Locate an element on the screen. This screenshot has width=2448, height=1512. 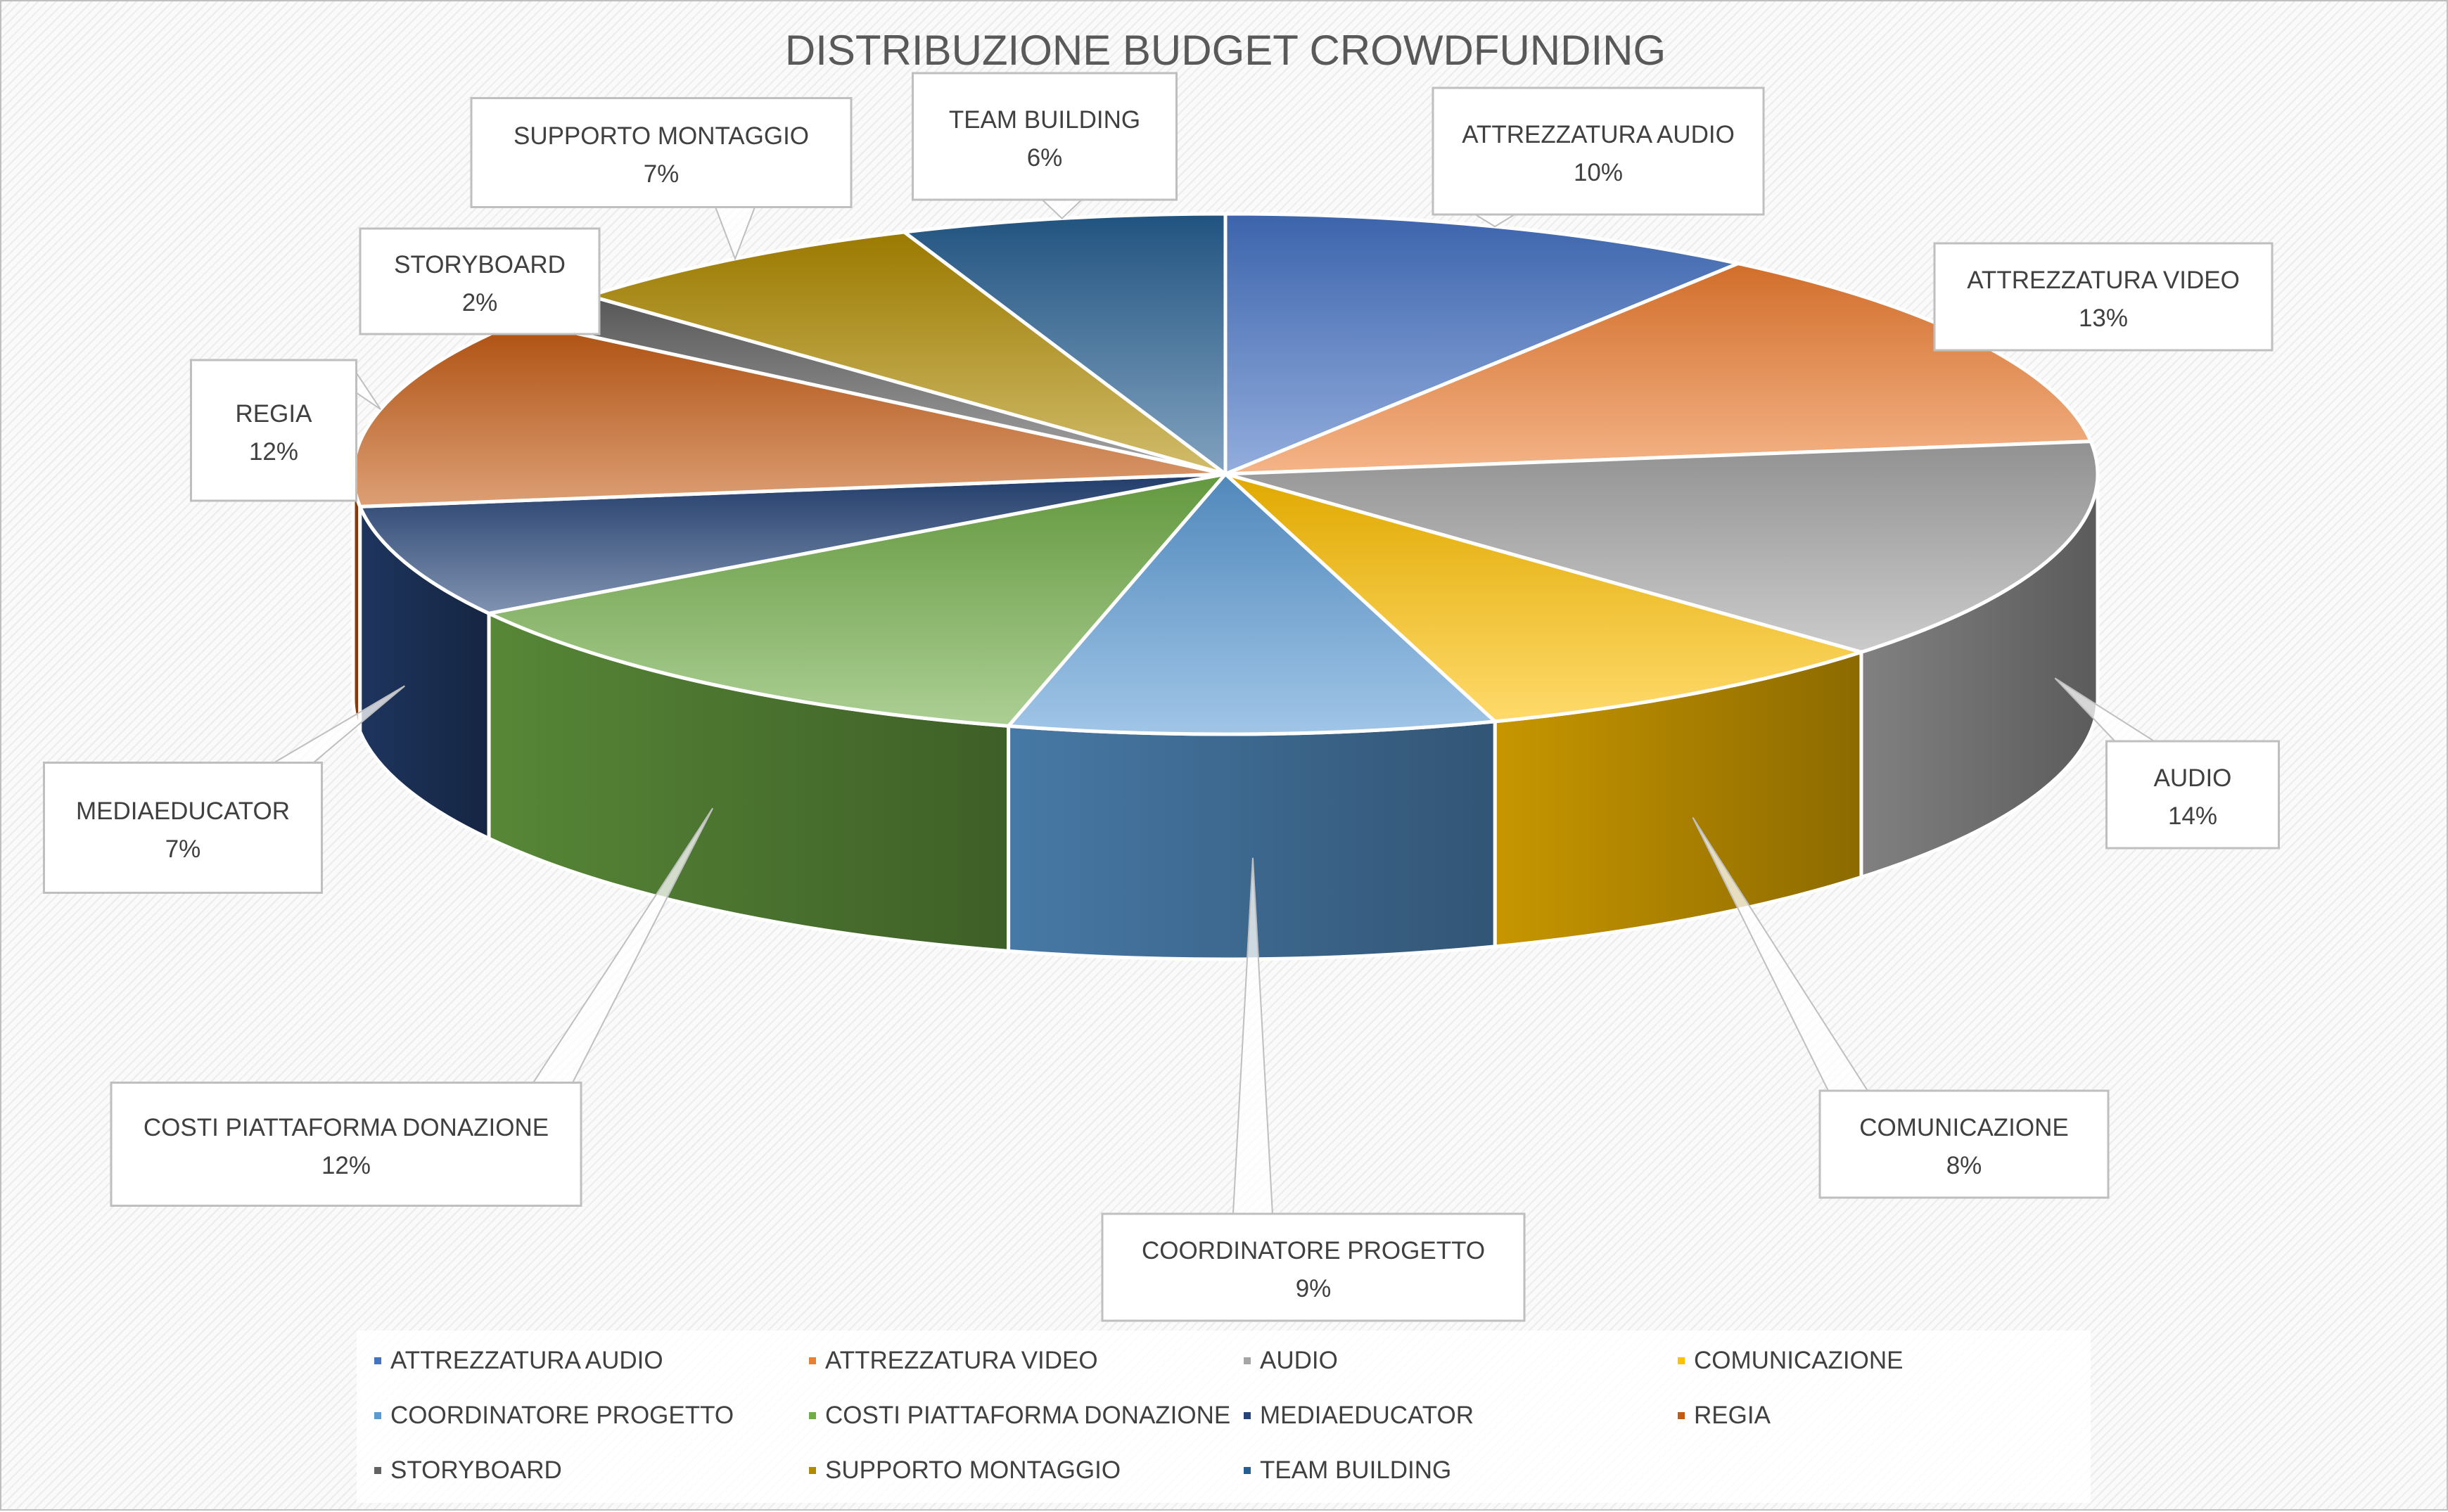
label-category: REGIA is located at coordinates (274, 414).